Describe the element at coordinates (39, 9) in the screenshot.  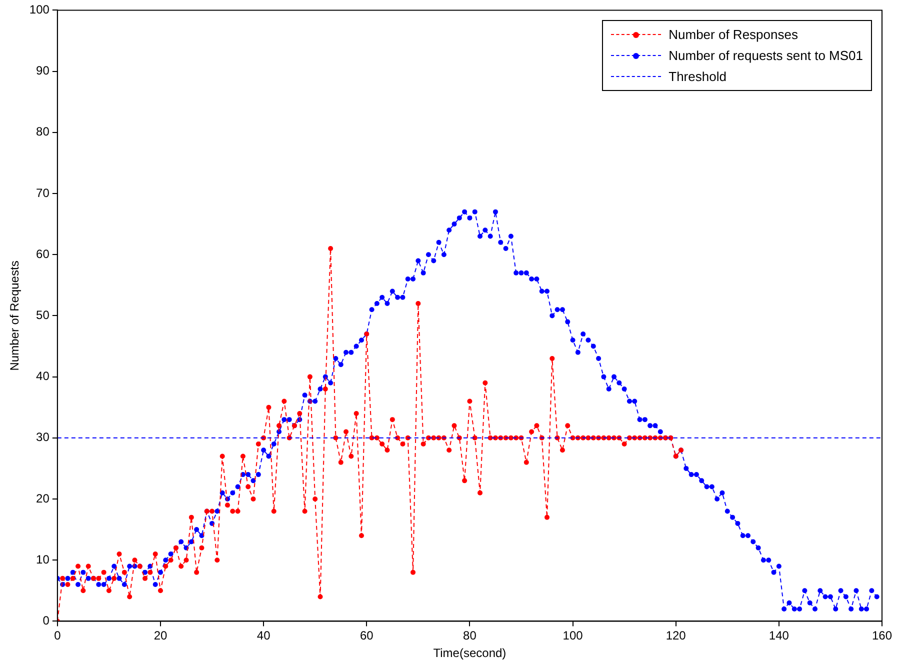
I see `y-tick-label: 100` at that location.